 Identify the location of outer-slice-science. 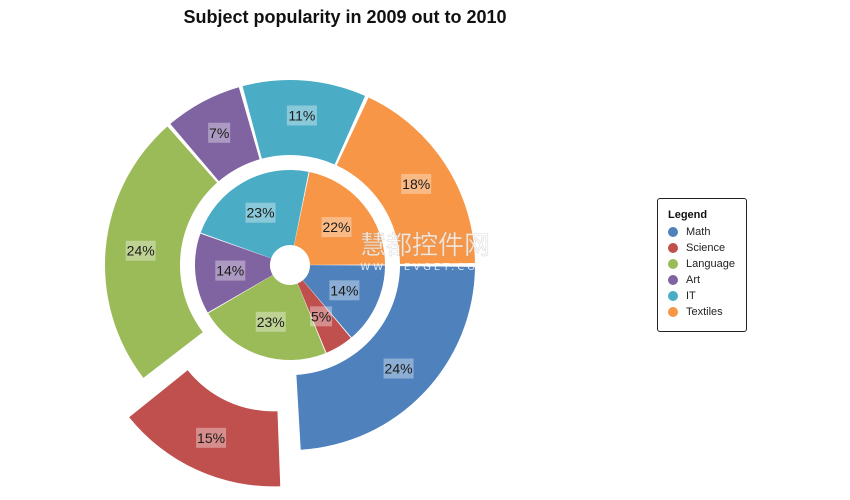
(205, 428).